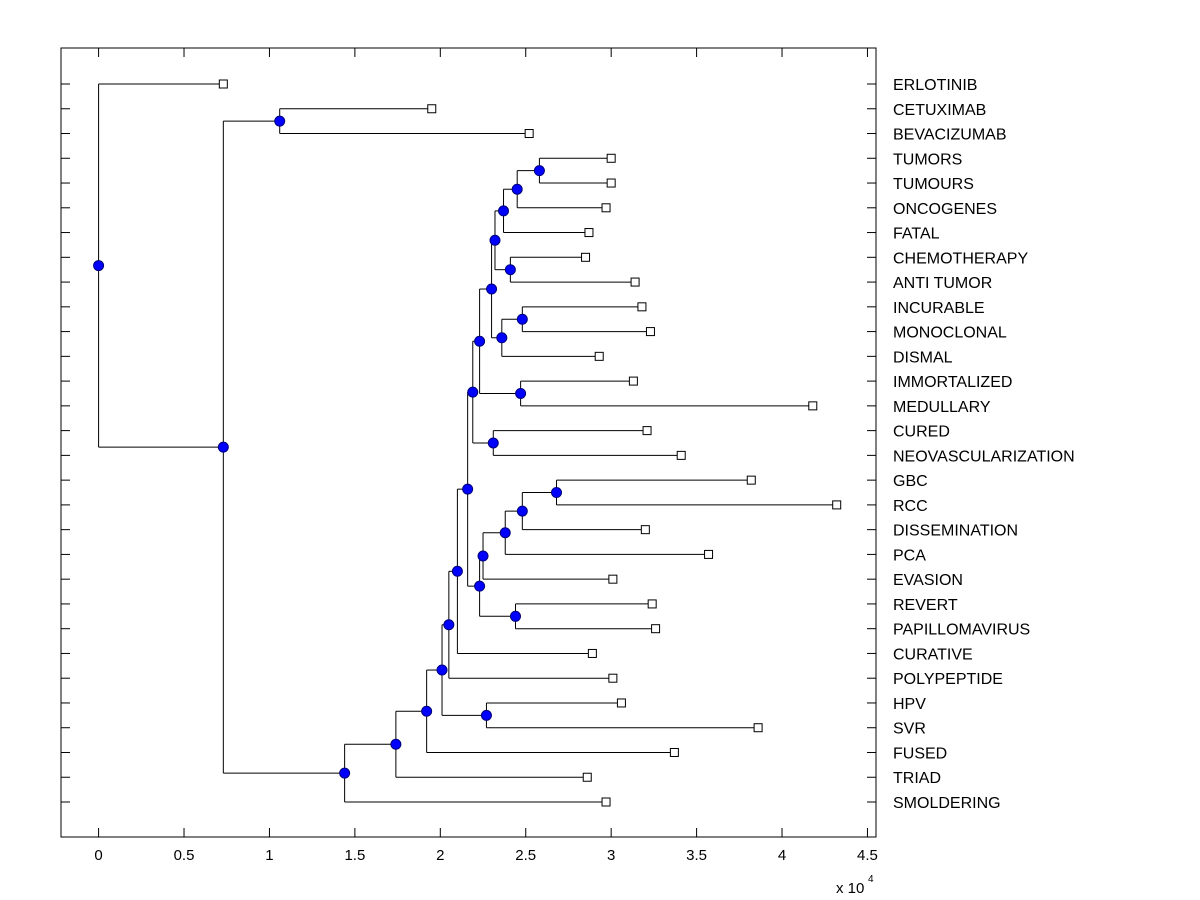 This screenshot has height=900, width=1200. Describe the element at coordinates (942, 283) in the screenshot. I see `leaf-label: ANTI TUMOR` at that location.